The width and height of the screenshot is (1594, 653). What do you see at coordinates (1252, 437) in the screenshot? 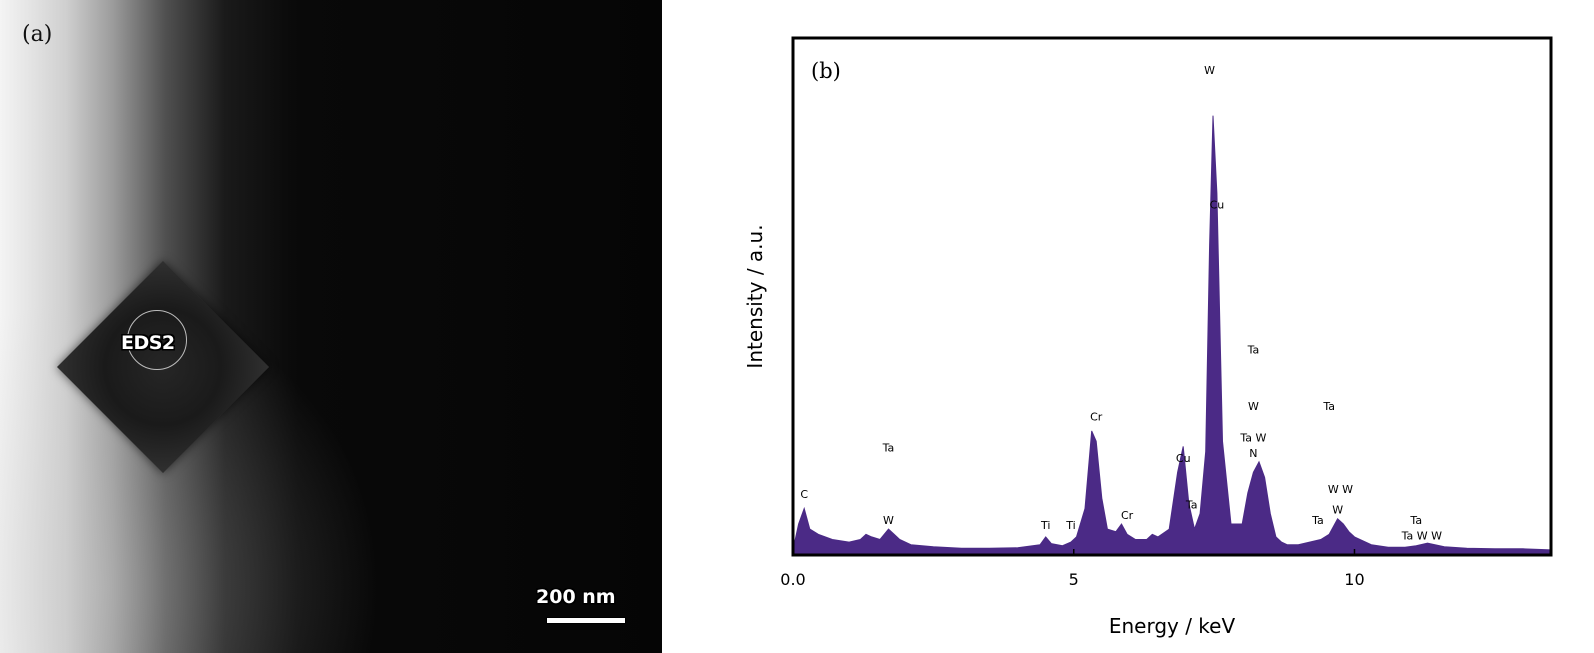
I see `peak-label: Ta W` at bounding box center [1252, 437].